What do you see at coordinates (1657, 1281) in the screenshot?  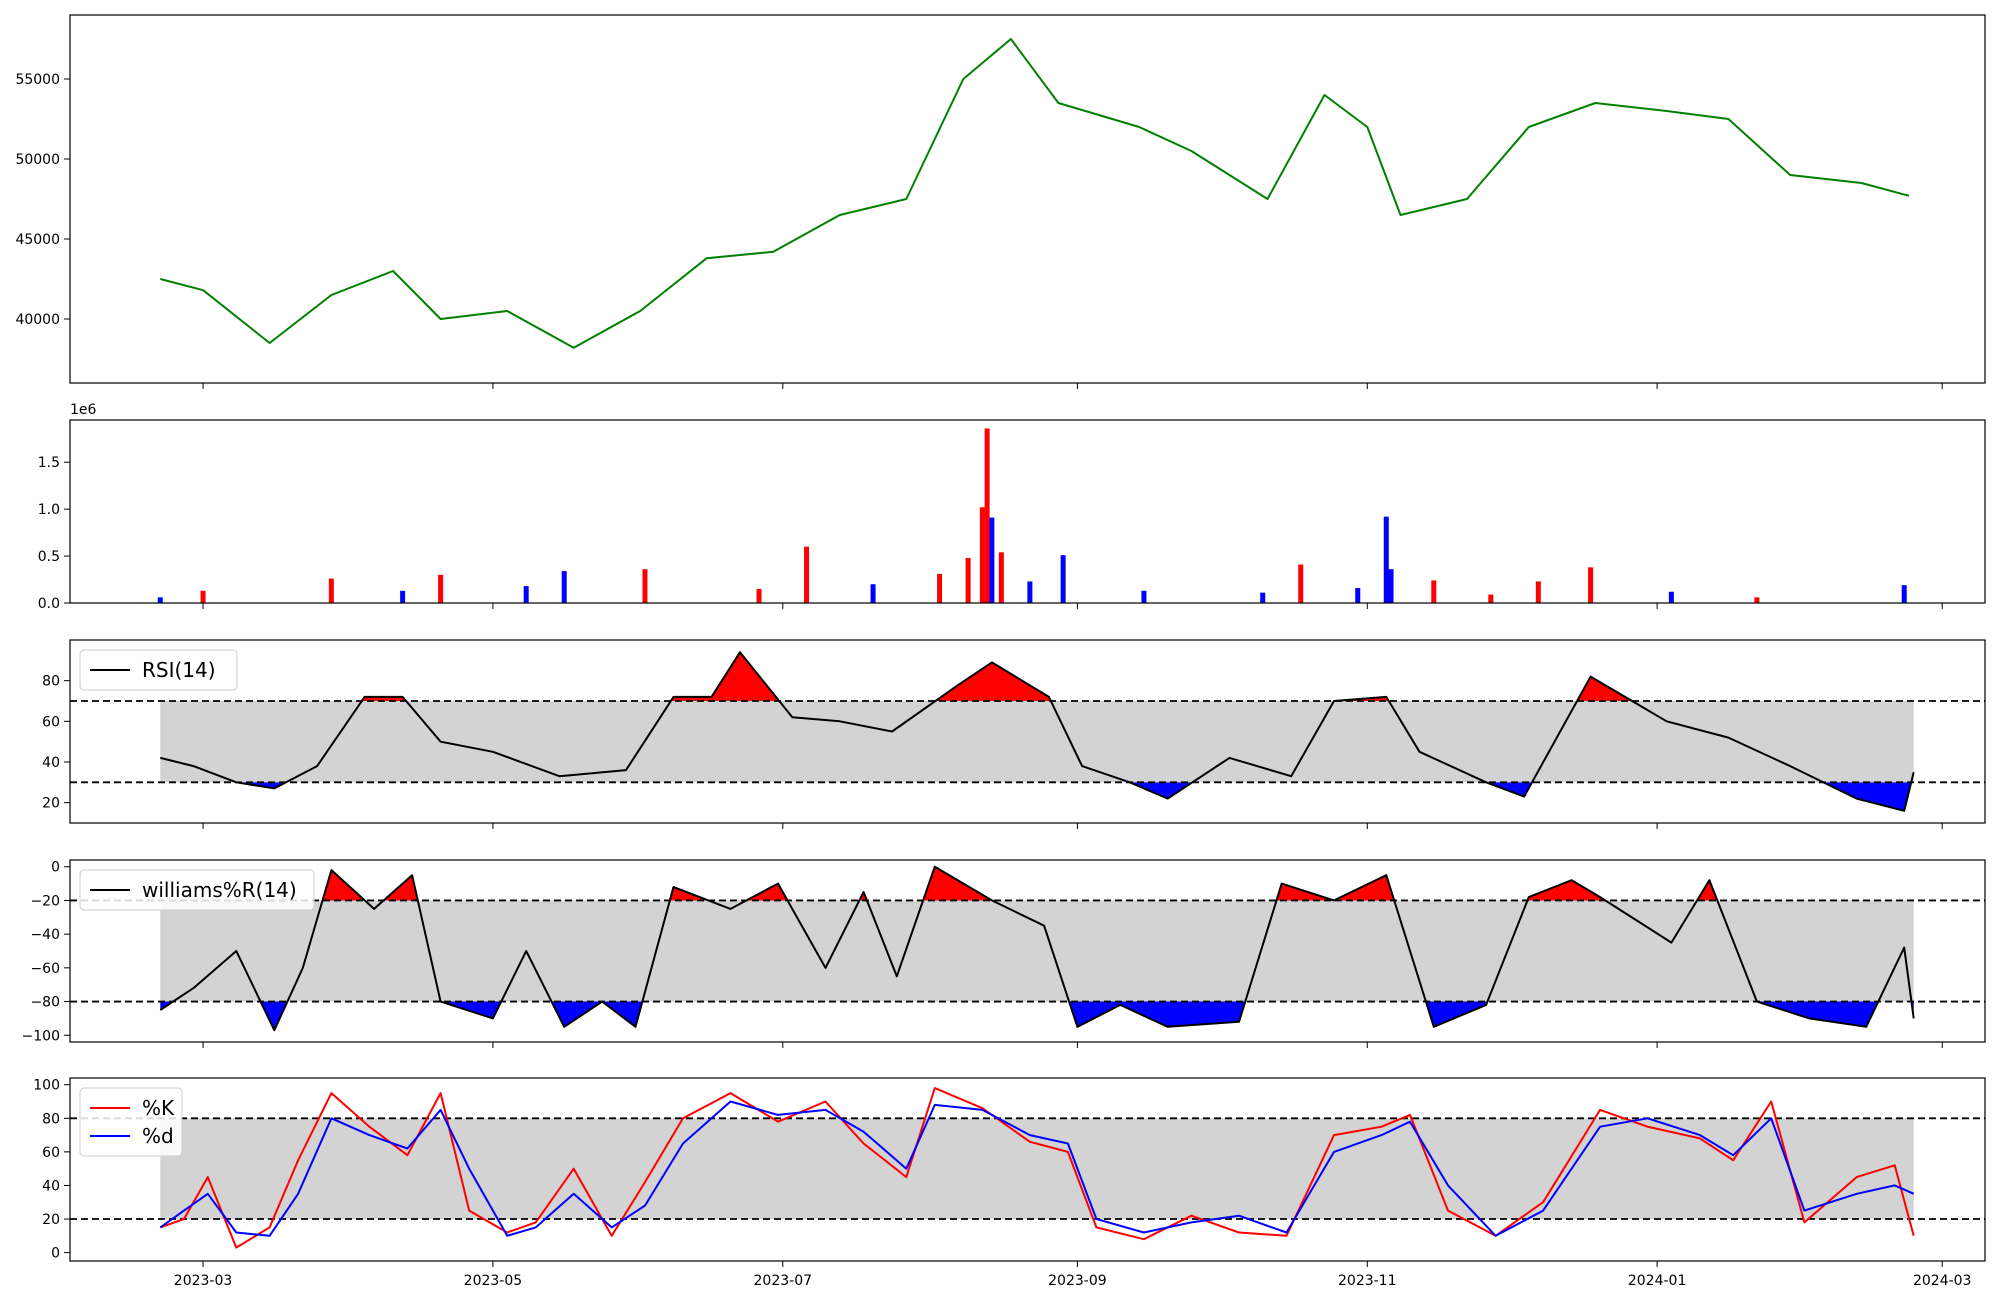 I see `x-tick-label: 2024-01` at bounding box center [1657, 1281].